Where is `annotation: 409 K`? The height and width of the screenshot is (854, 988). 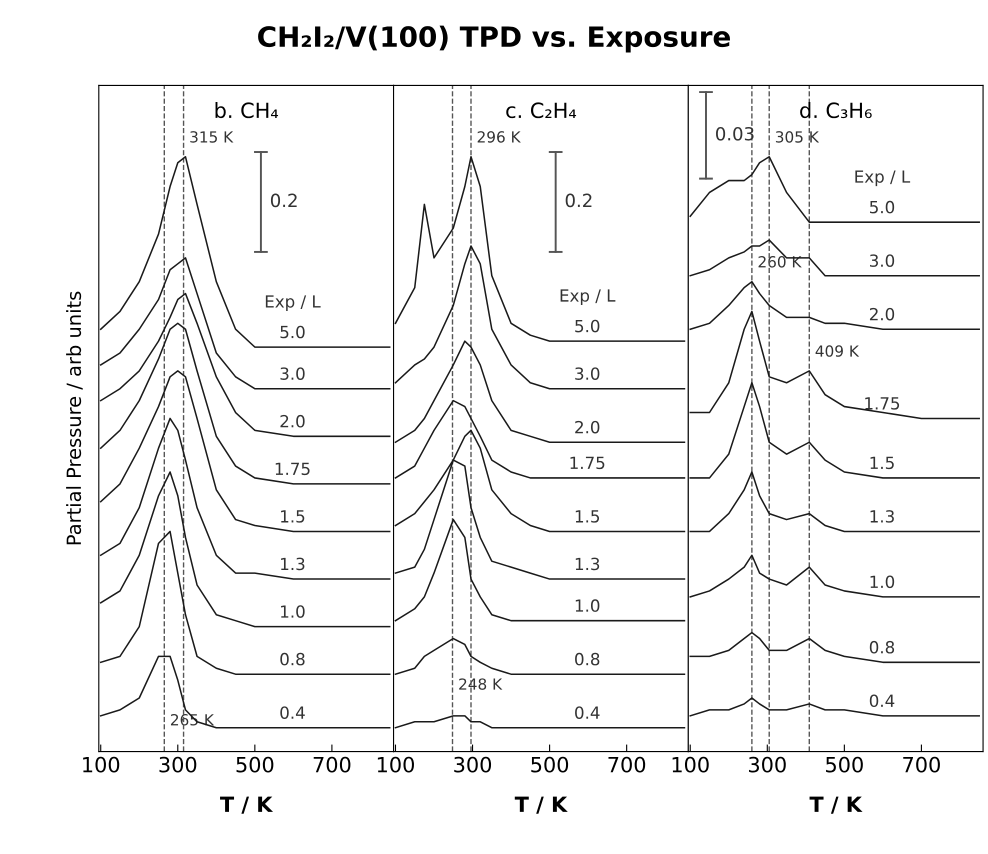 annotation: 409 K is located at coordinates (838, 351).